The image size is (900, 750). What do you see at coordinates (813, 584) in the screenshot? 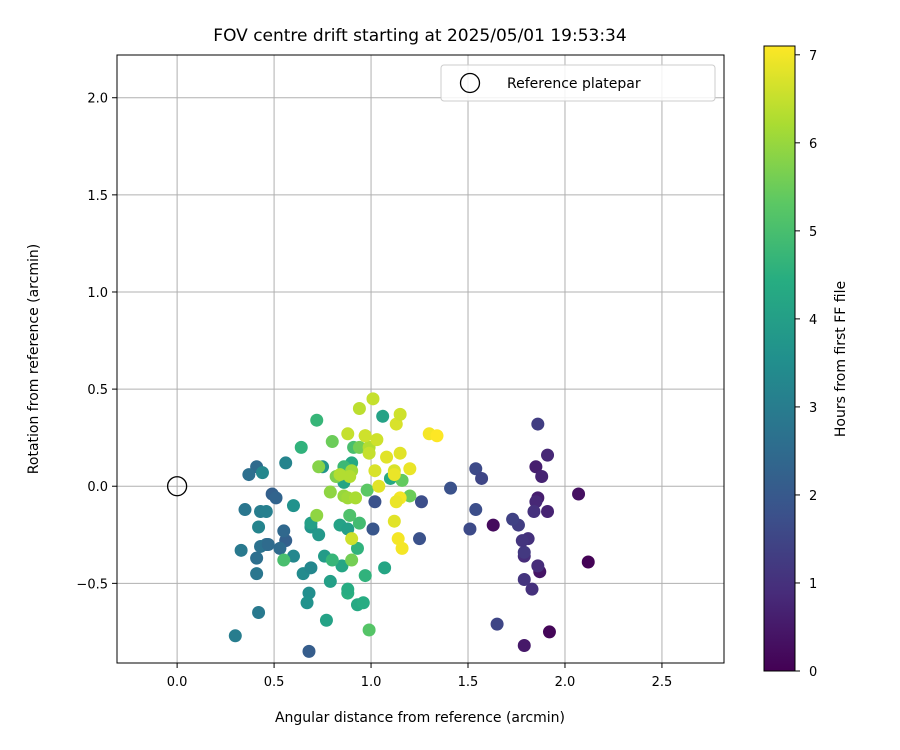
I see `colorbar-tick-label: 1` at bounding box center [813, 584].